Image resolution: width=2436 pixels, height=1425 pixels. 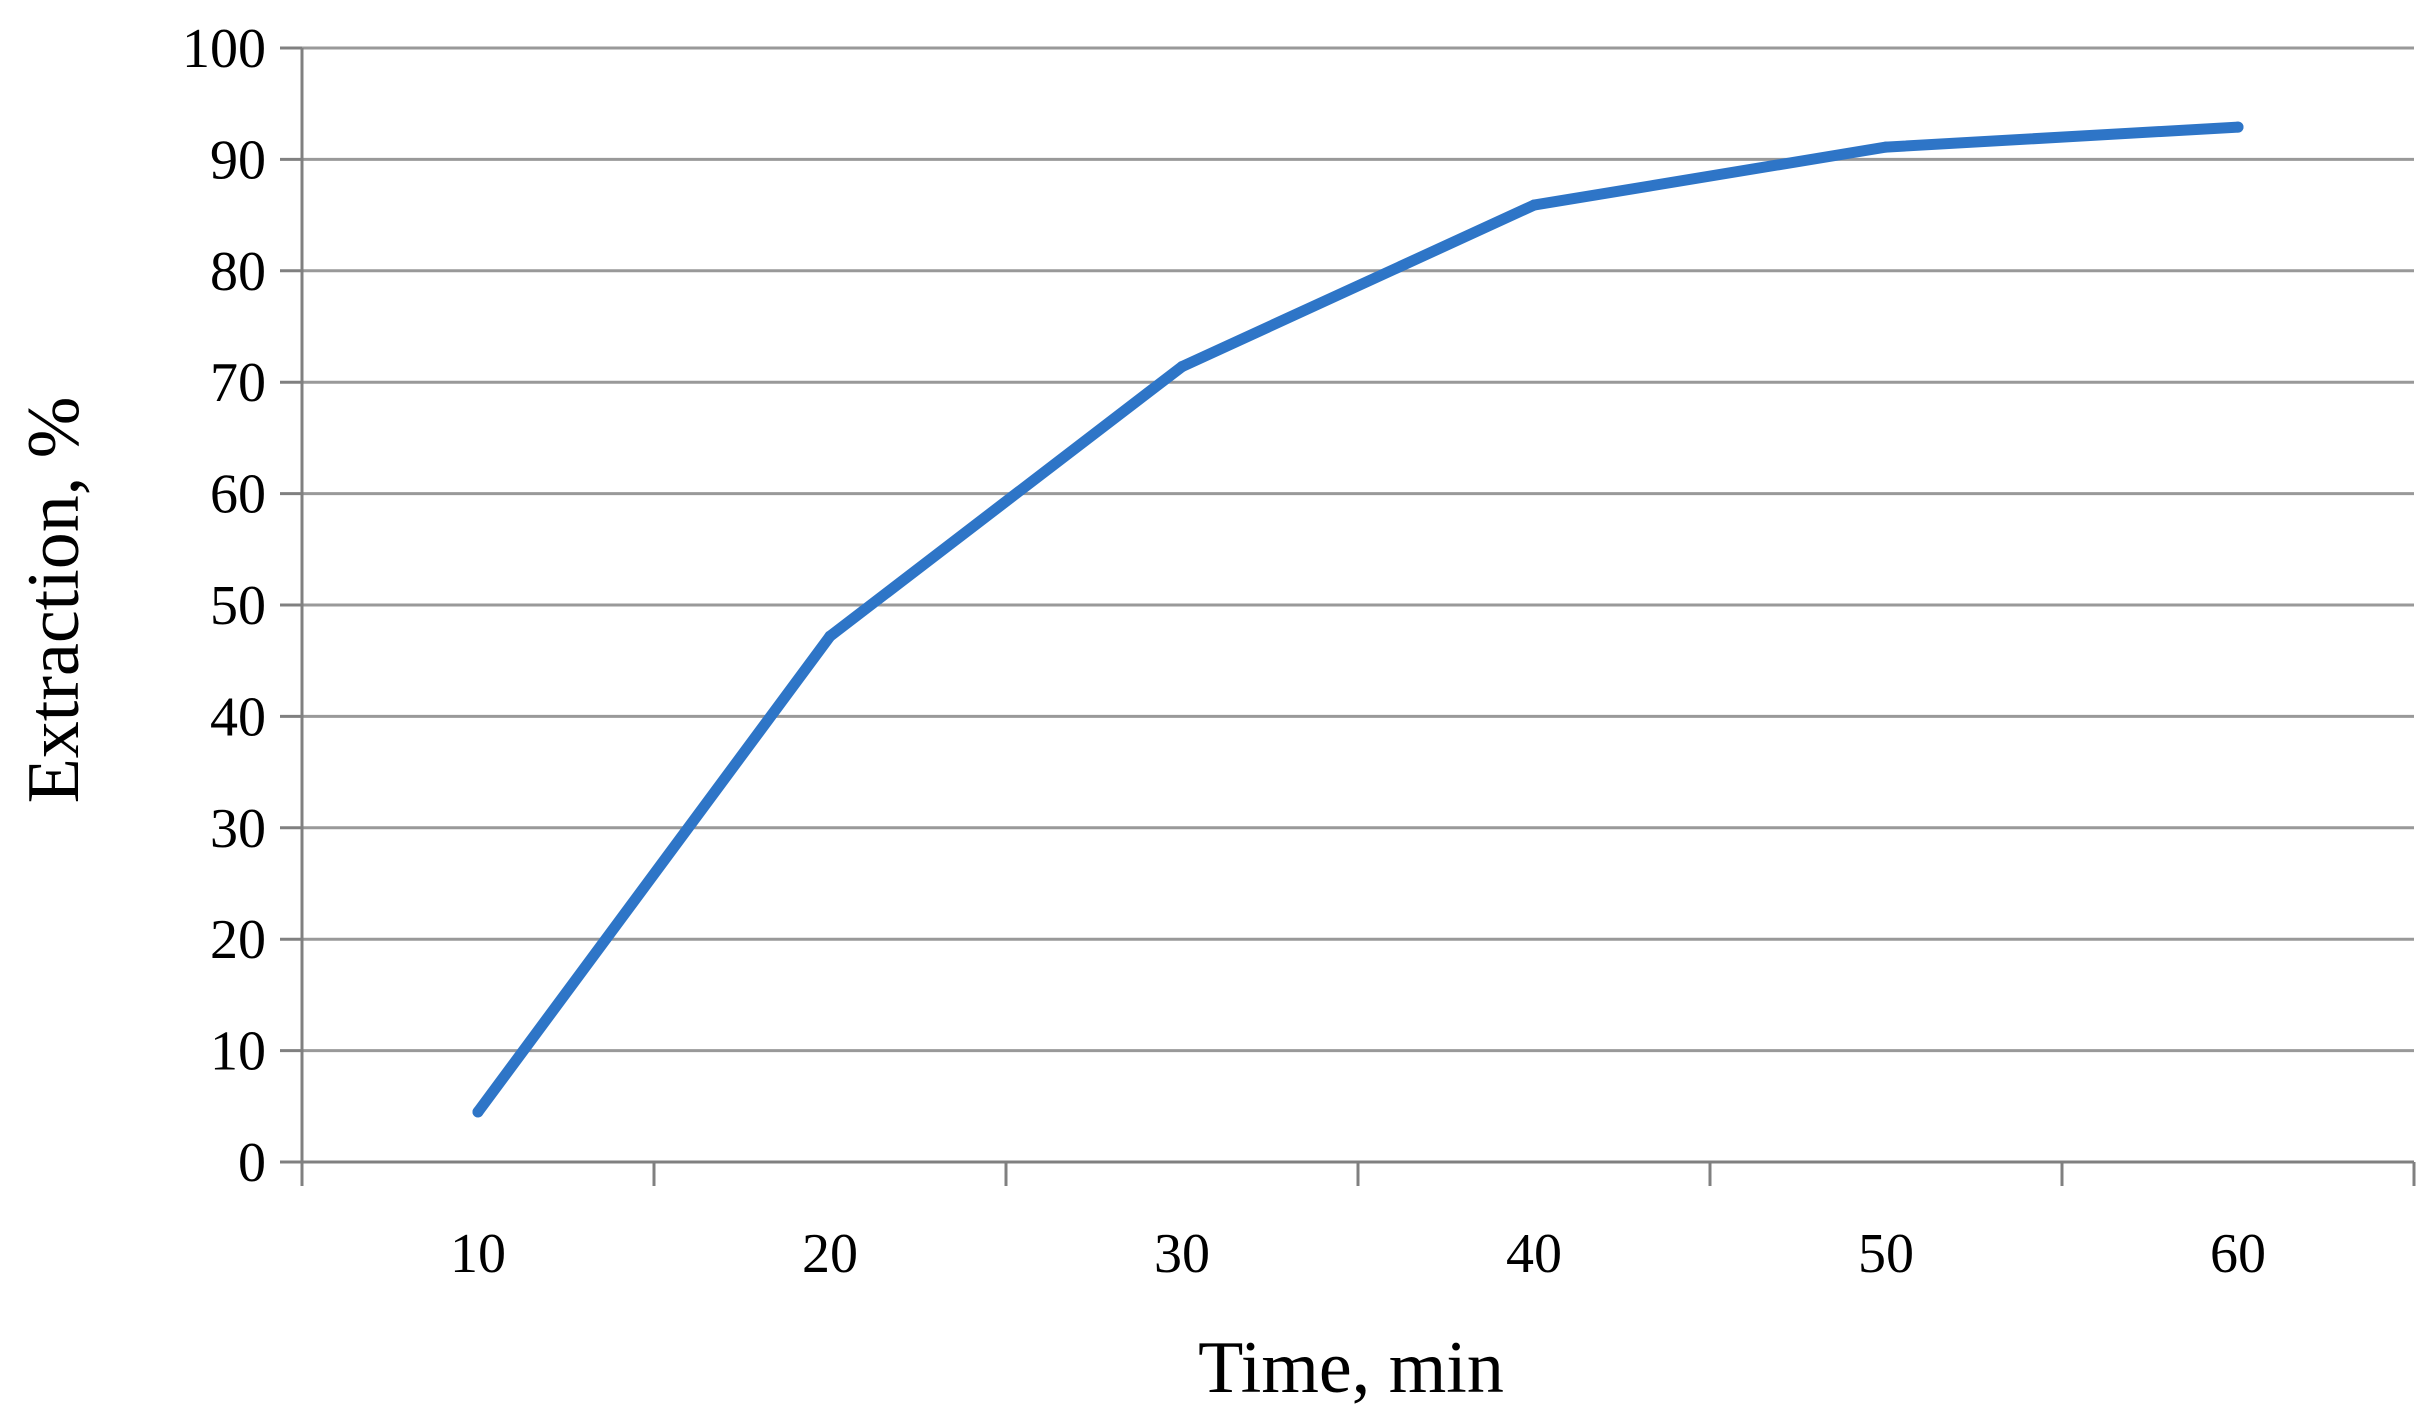 I want to click on x-tick-label: 20, so click(x=830, y=1254).